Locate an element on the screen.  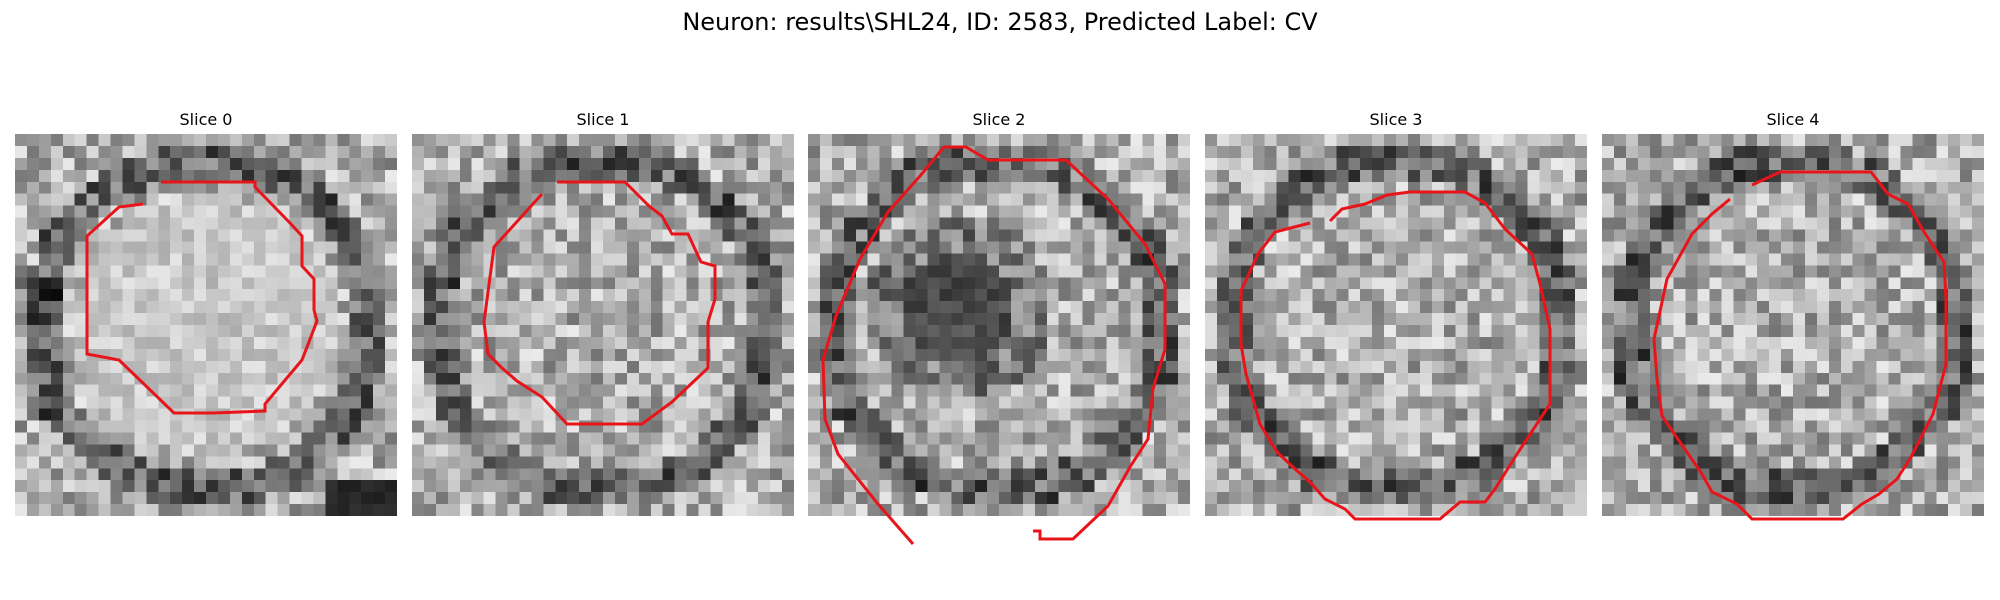
slice-panel-2: Slice 2 is located at coordinates (999, 327).